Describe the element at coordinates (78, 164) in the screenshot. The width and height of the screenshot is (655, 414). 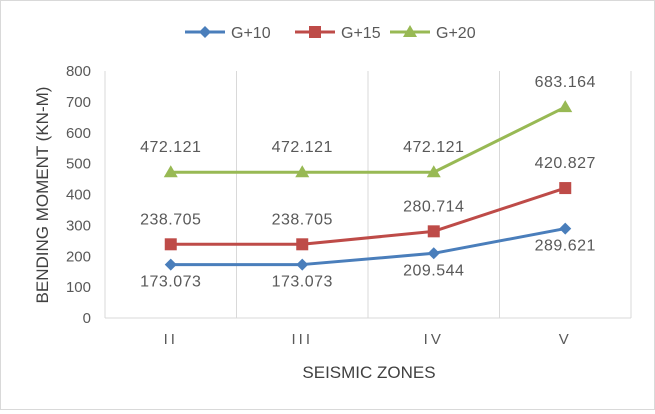
I see `y-tick-label: 500` at that location.